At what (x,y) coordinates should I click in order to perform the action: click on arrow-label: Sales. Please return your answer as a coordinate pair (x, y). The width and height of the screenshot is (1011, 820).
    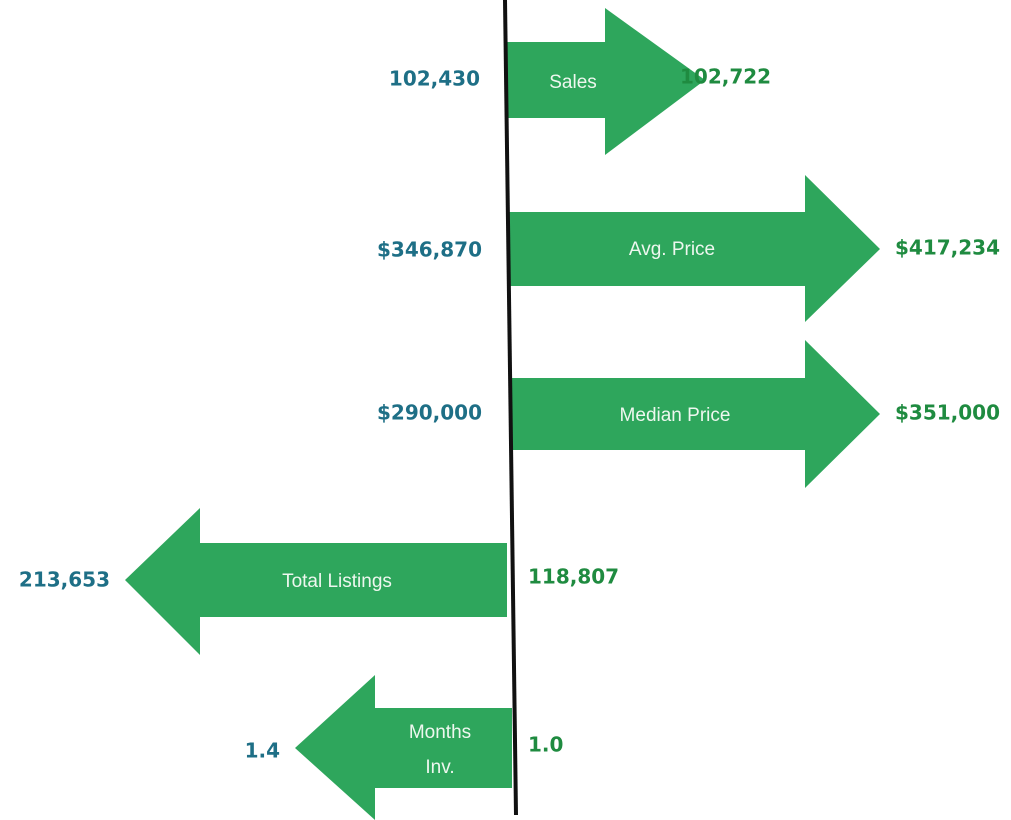
    Looking at the image, I should click on (573, 82).